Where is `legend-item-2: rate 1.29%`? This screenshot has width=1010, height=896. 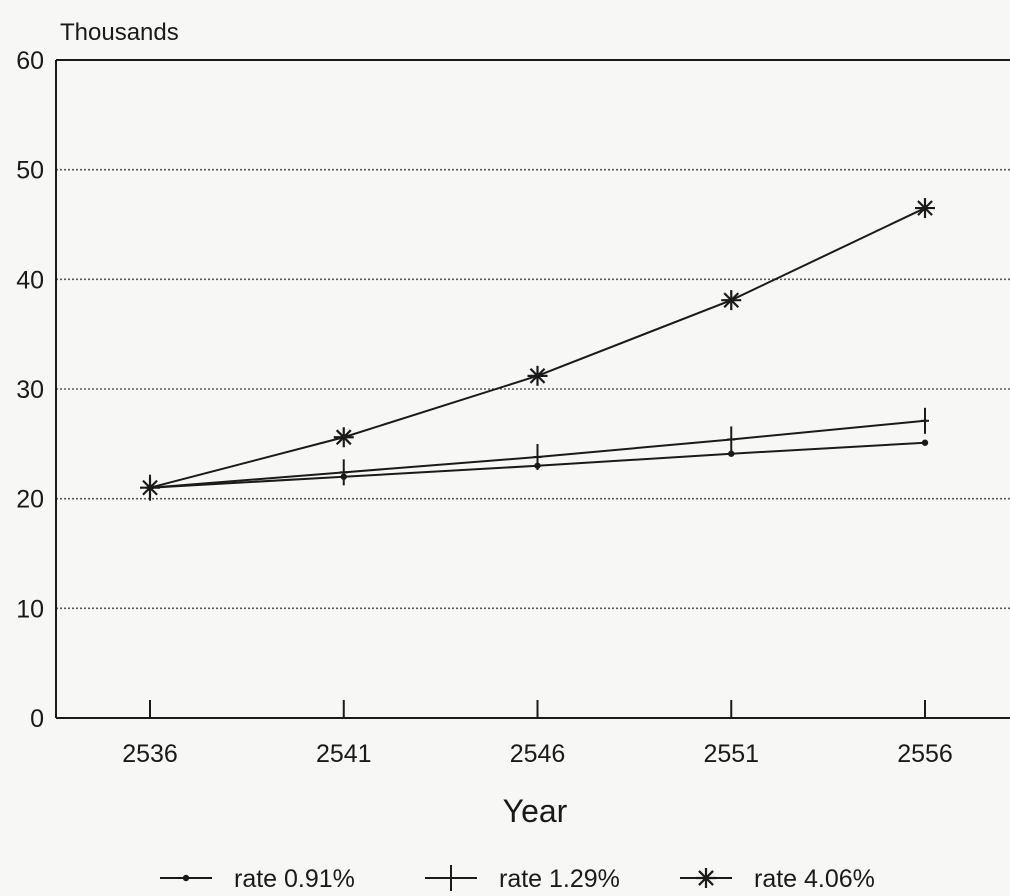
legend-item-2: rate 1.29% is located at coordinates (522, 879).